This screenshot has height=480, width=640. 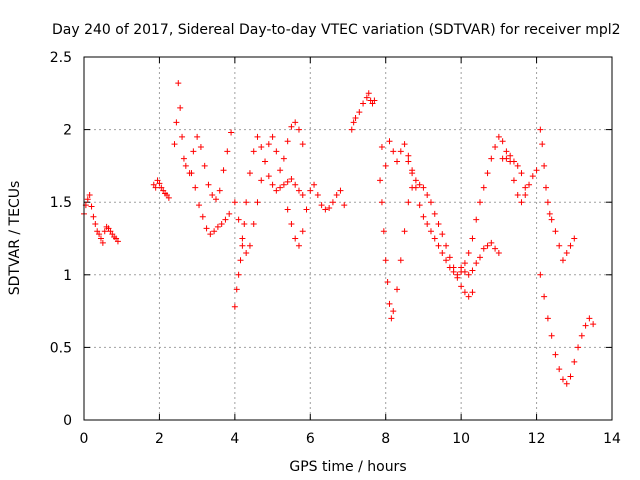 I want to click on y-tick-label: 2.5, so click(x=61, y=58).